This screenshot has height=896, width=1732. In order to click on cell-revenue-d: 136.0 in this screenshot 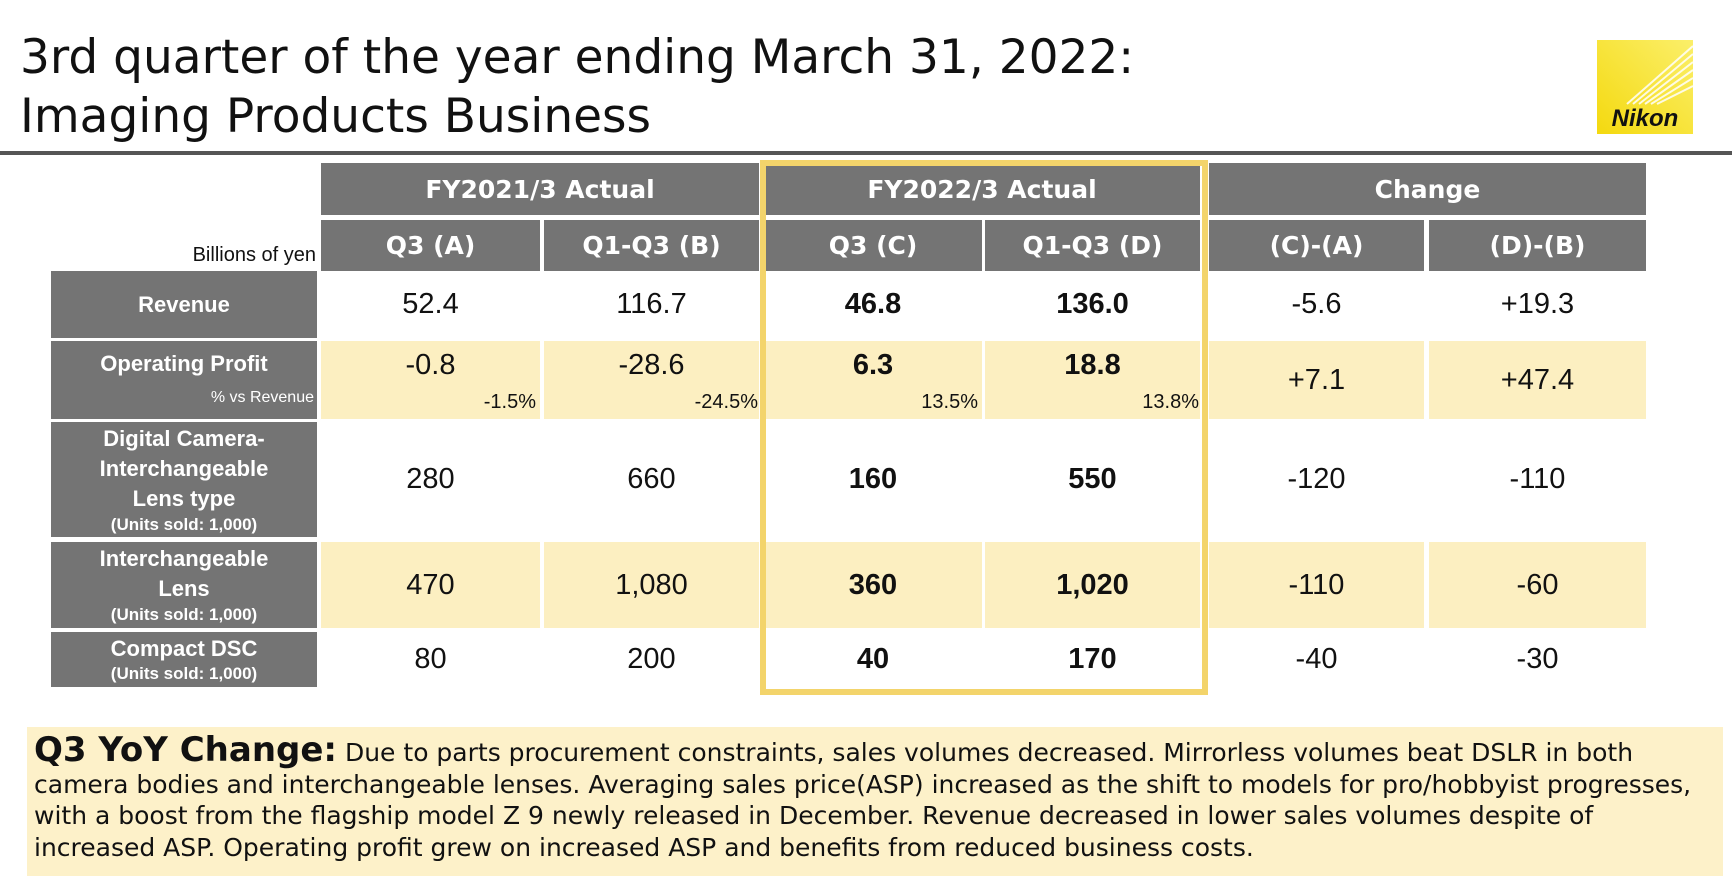, I will do `click(1092, 304)`.